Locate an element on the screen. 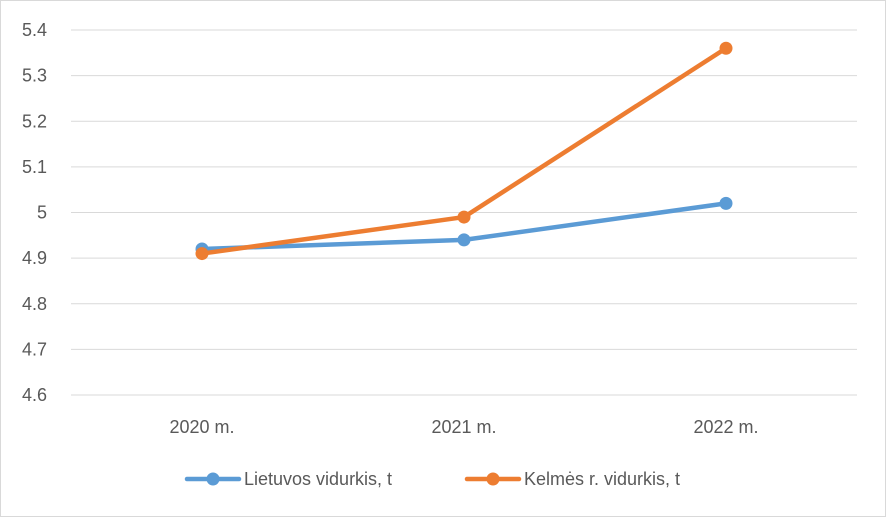  y-tick-label: 5.4 is located at coordinates (34, 30).